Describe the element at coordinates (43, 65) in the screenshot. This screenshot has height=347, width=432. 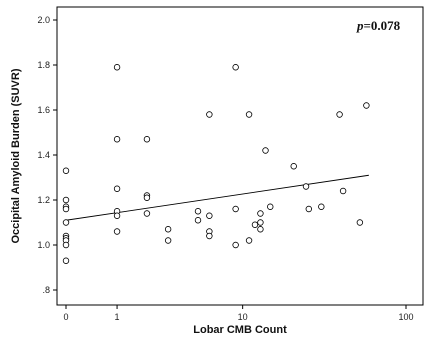
I see `y-tick-label: 1.8` at that location.